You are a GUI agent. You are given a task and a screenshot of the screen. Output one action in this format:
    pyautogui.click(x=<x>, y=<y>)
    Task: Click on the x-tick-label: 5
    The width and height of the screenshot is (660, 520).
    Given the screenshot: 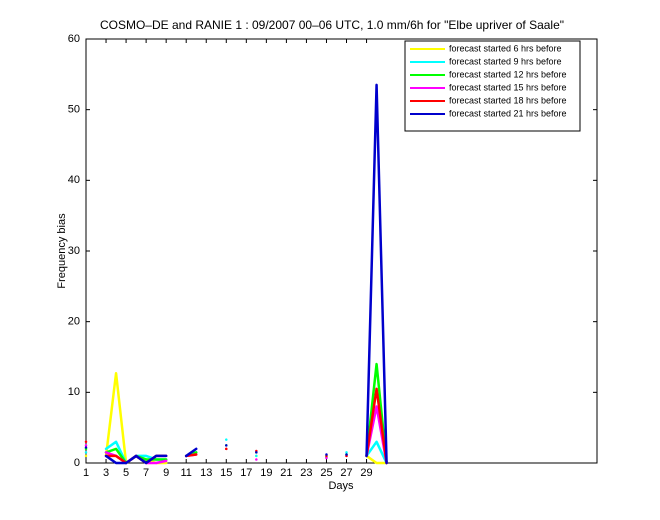 What is the action you would take?
    pyautogui.click(x=126, y=473)
    